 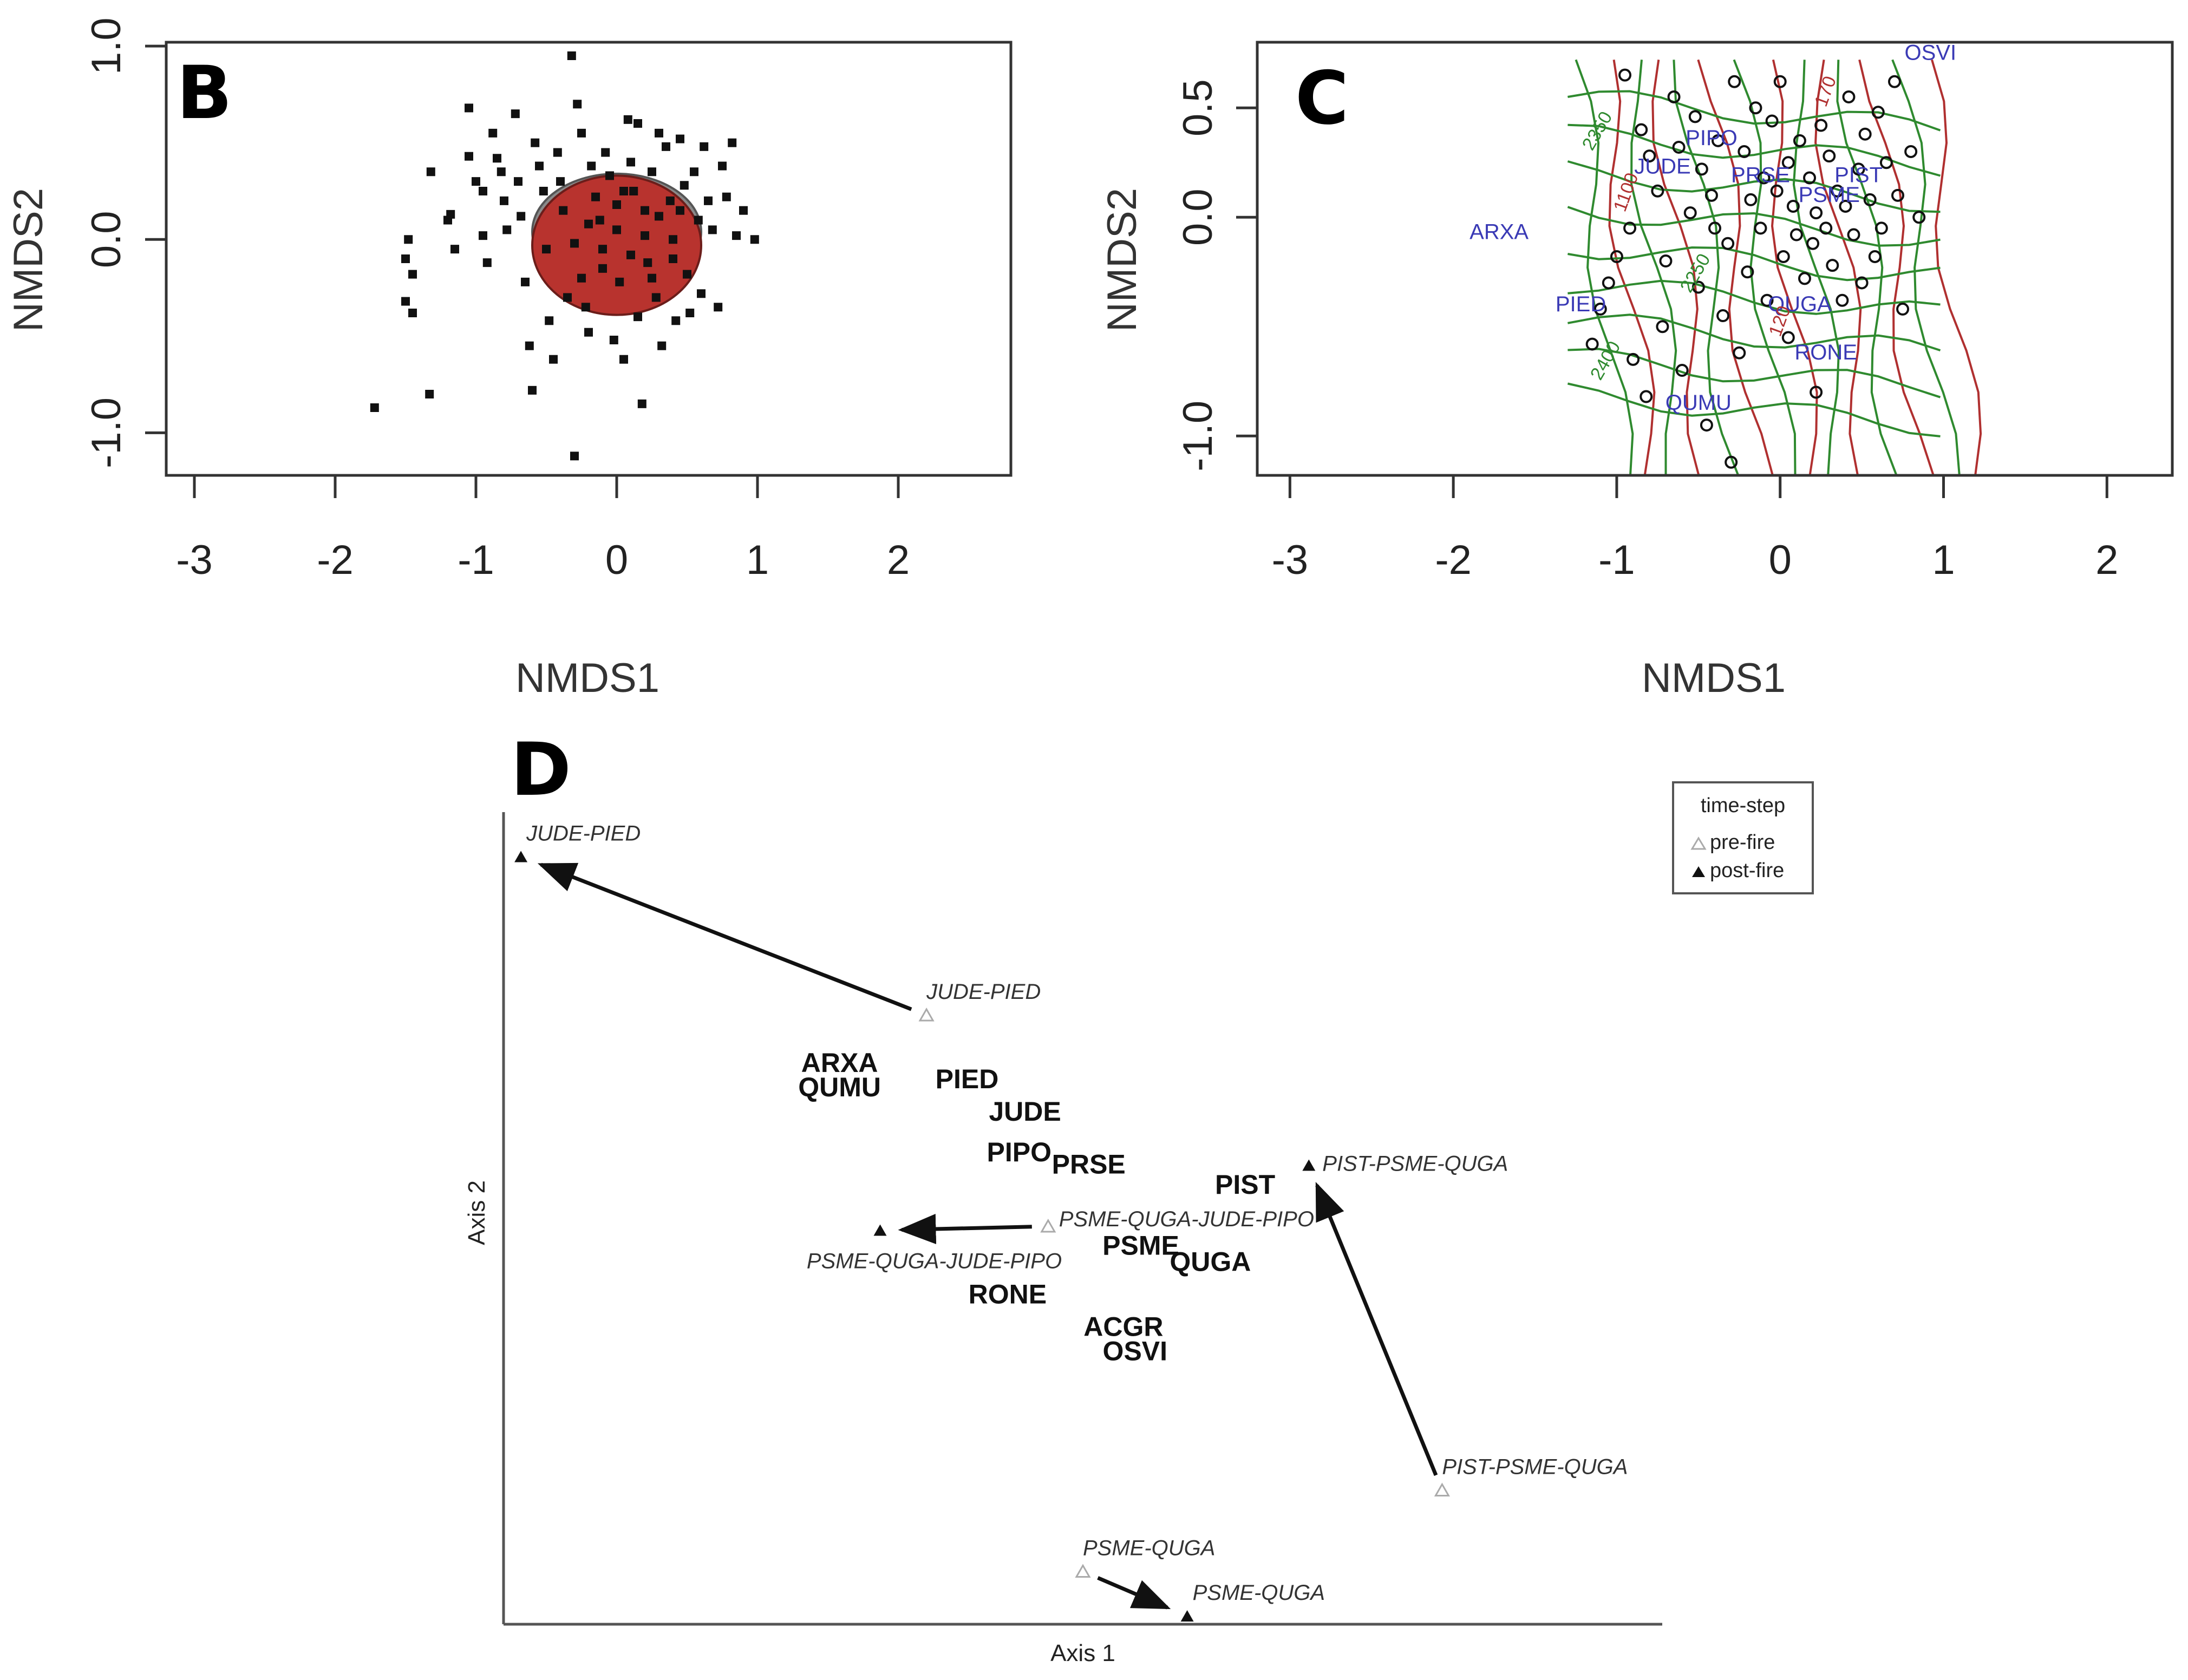 What do you see at coordinates (587, 678) in the screenshot?
I see `panel-b-x-label: NMDS1` at bounding box center [587, 678].